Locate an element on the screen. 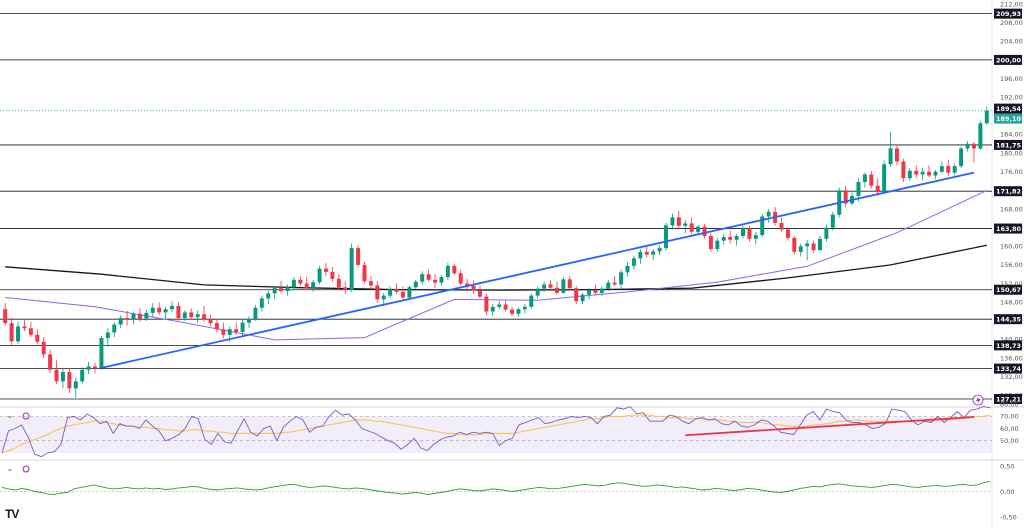 The image size is (1024, 531). price-axis-tick-label: 208,00 is located at coordinates (1011, 23).